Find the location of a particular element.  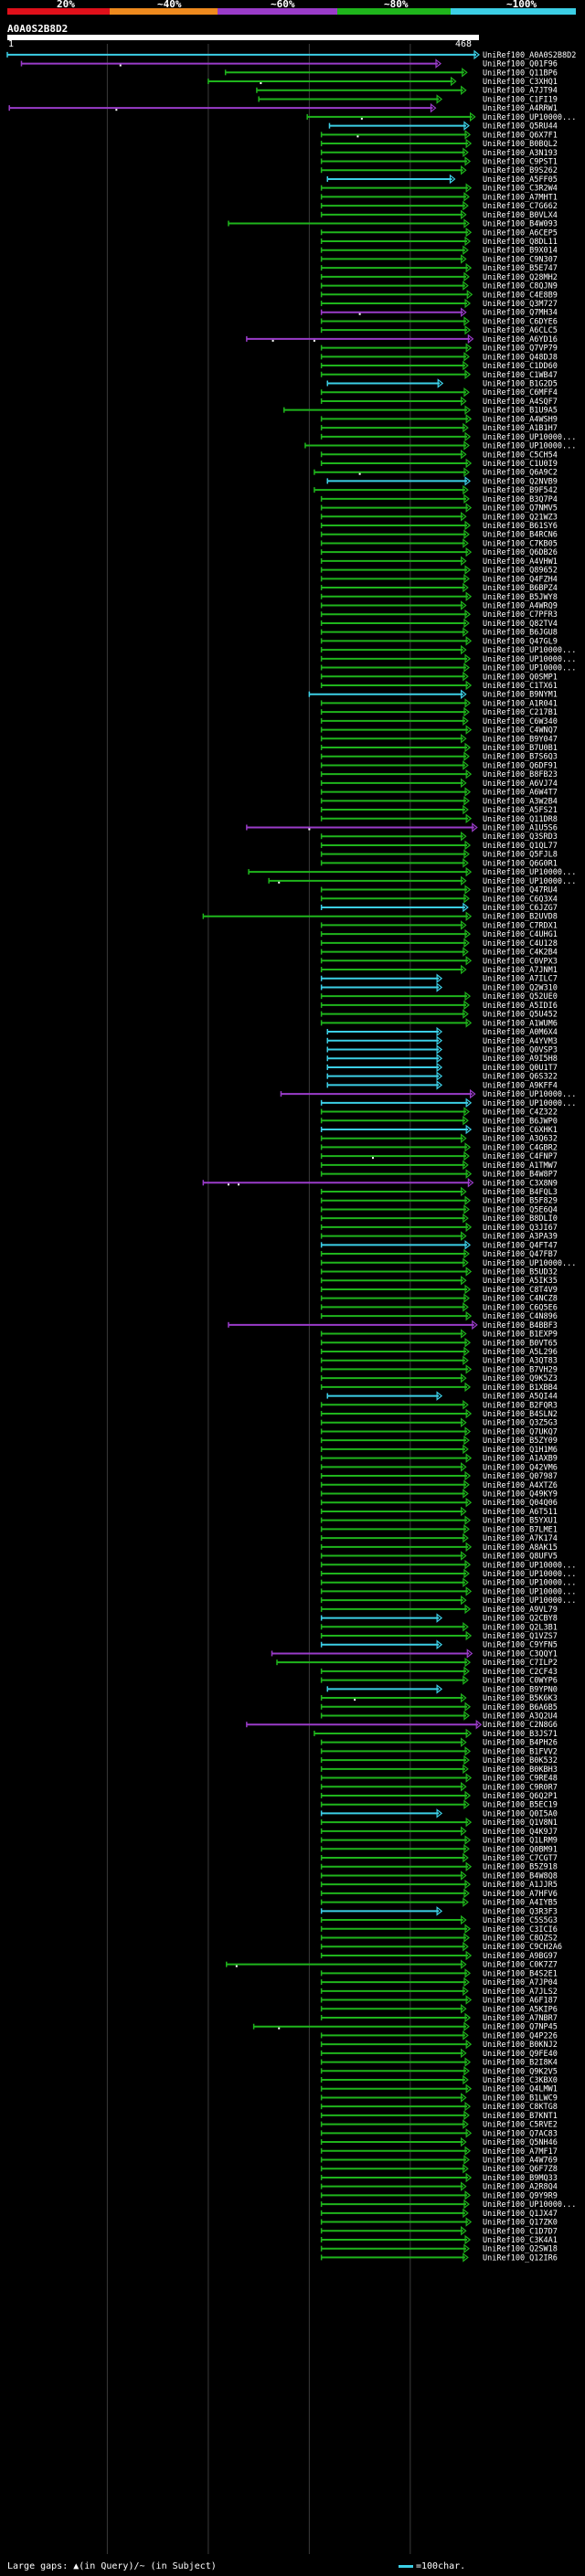

hit-label: UniRef100_A7NBR7 is located at coordinates (520, 2018).